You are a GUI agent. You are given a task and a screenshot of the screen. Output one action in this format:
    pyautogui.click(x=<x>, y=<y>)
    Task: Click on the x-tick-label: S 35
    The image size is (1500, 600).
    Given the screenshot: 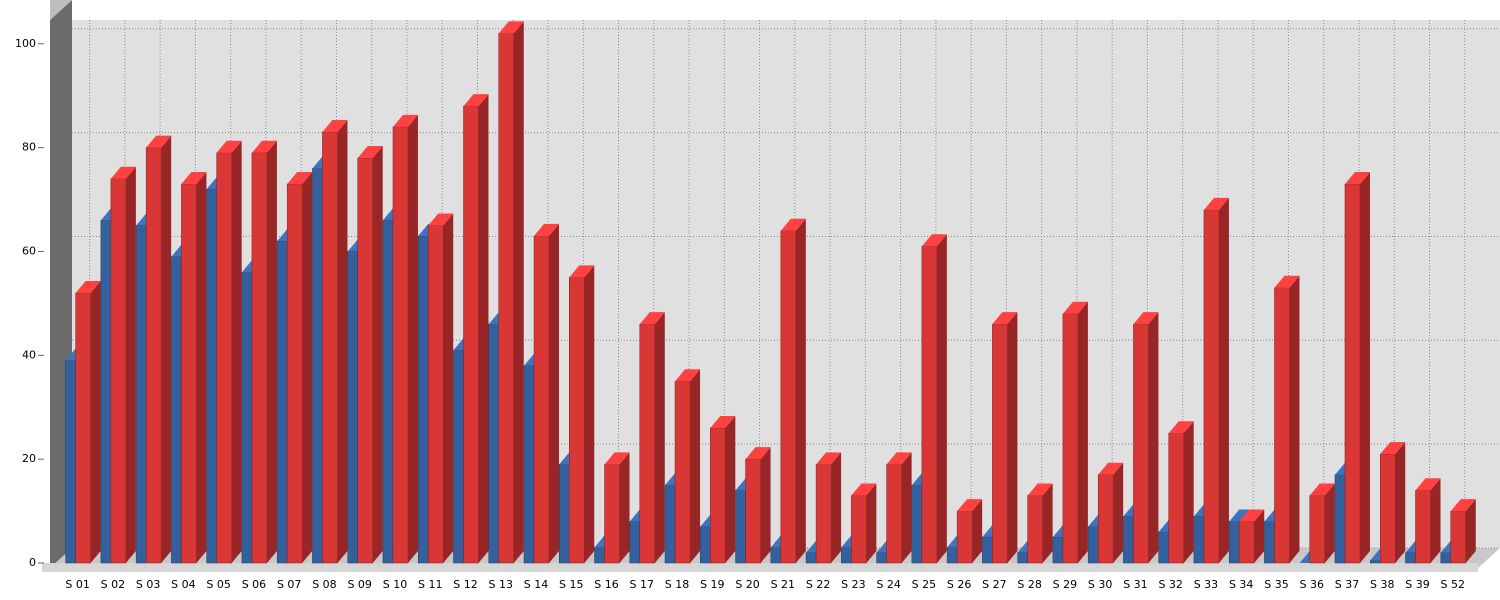 What is the action you would take?
    pyautogui.click(x=1276, y=584)
    